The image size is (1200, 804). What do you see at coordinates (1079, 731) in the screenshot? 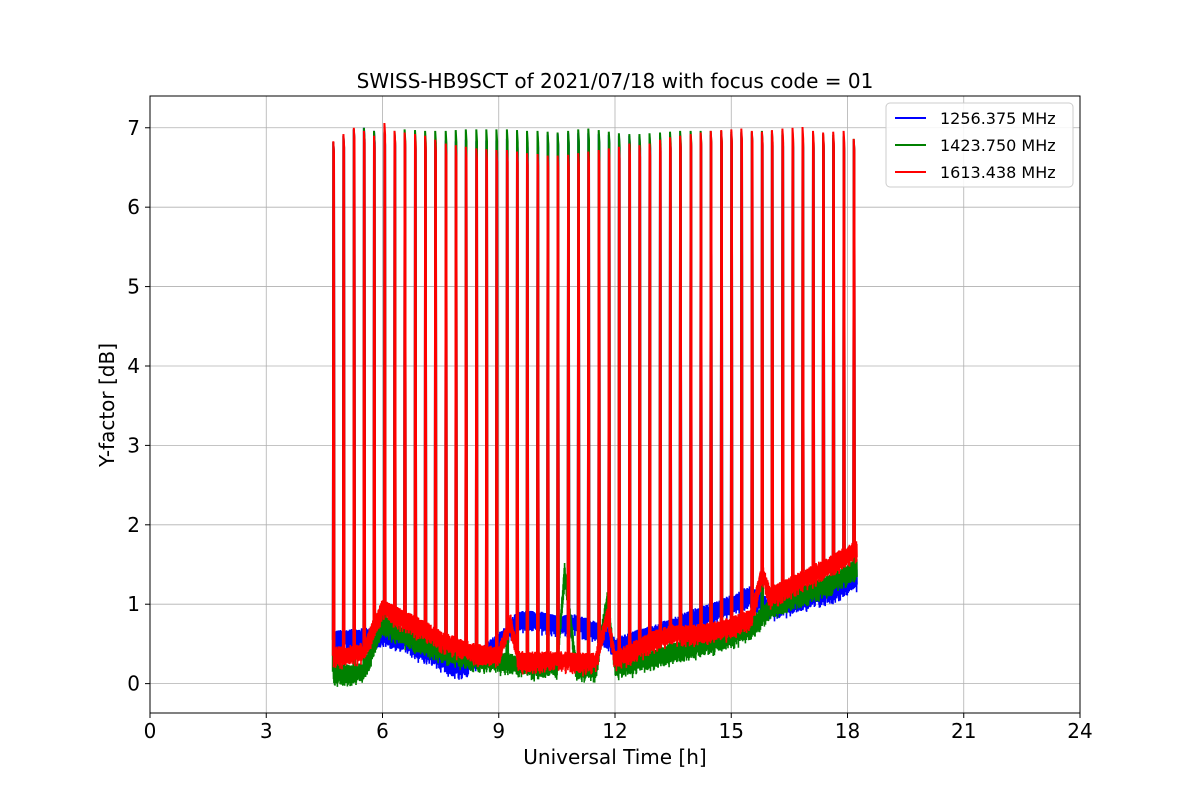
I see `x-tick-label: 24` at bounding box center [1079, 731].